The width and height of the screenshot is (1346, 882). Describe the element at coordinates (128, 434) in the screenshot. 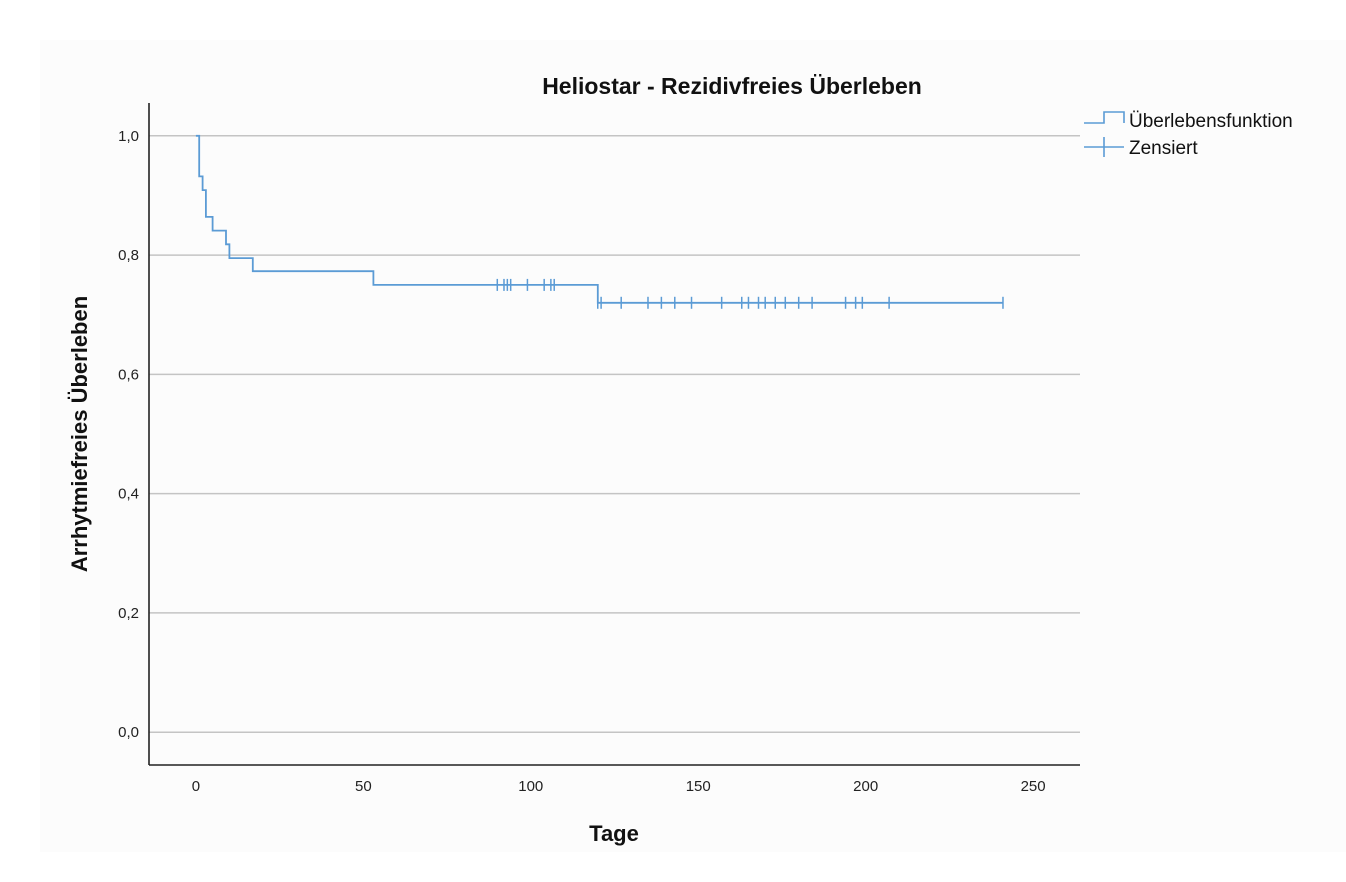

I see `y-tick-labels: 0,0 0,2 0,4 0,6 0,8 1,0` at that location.